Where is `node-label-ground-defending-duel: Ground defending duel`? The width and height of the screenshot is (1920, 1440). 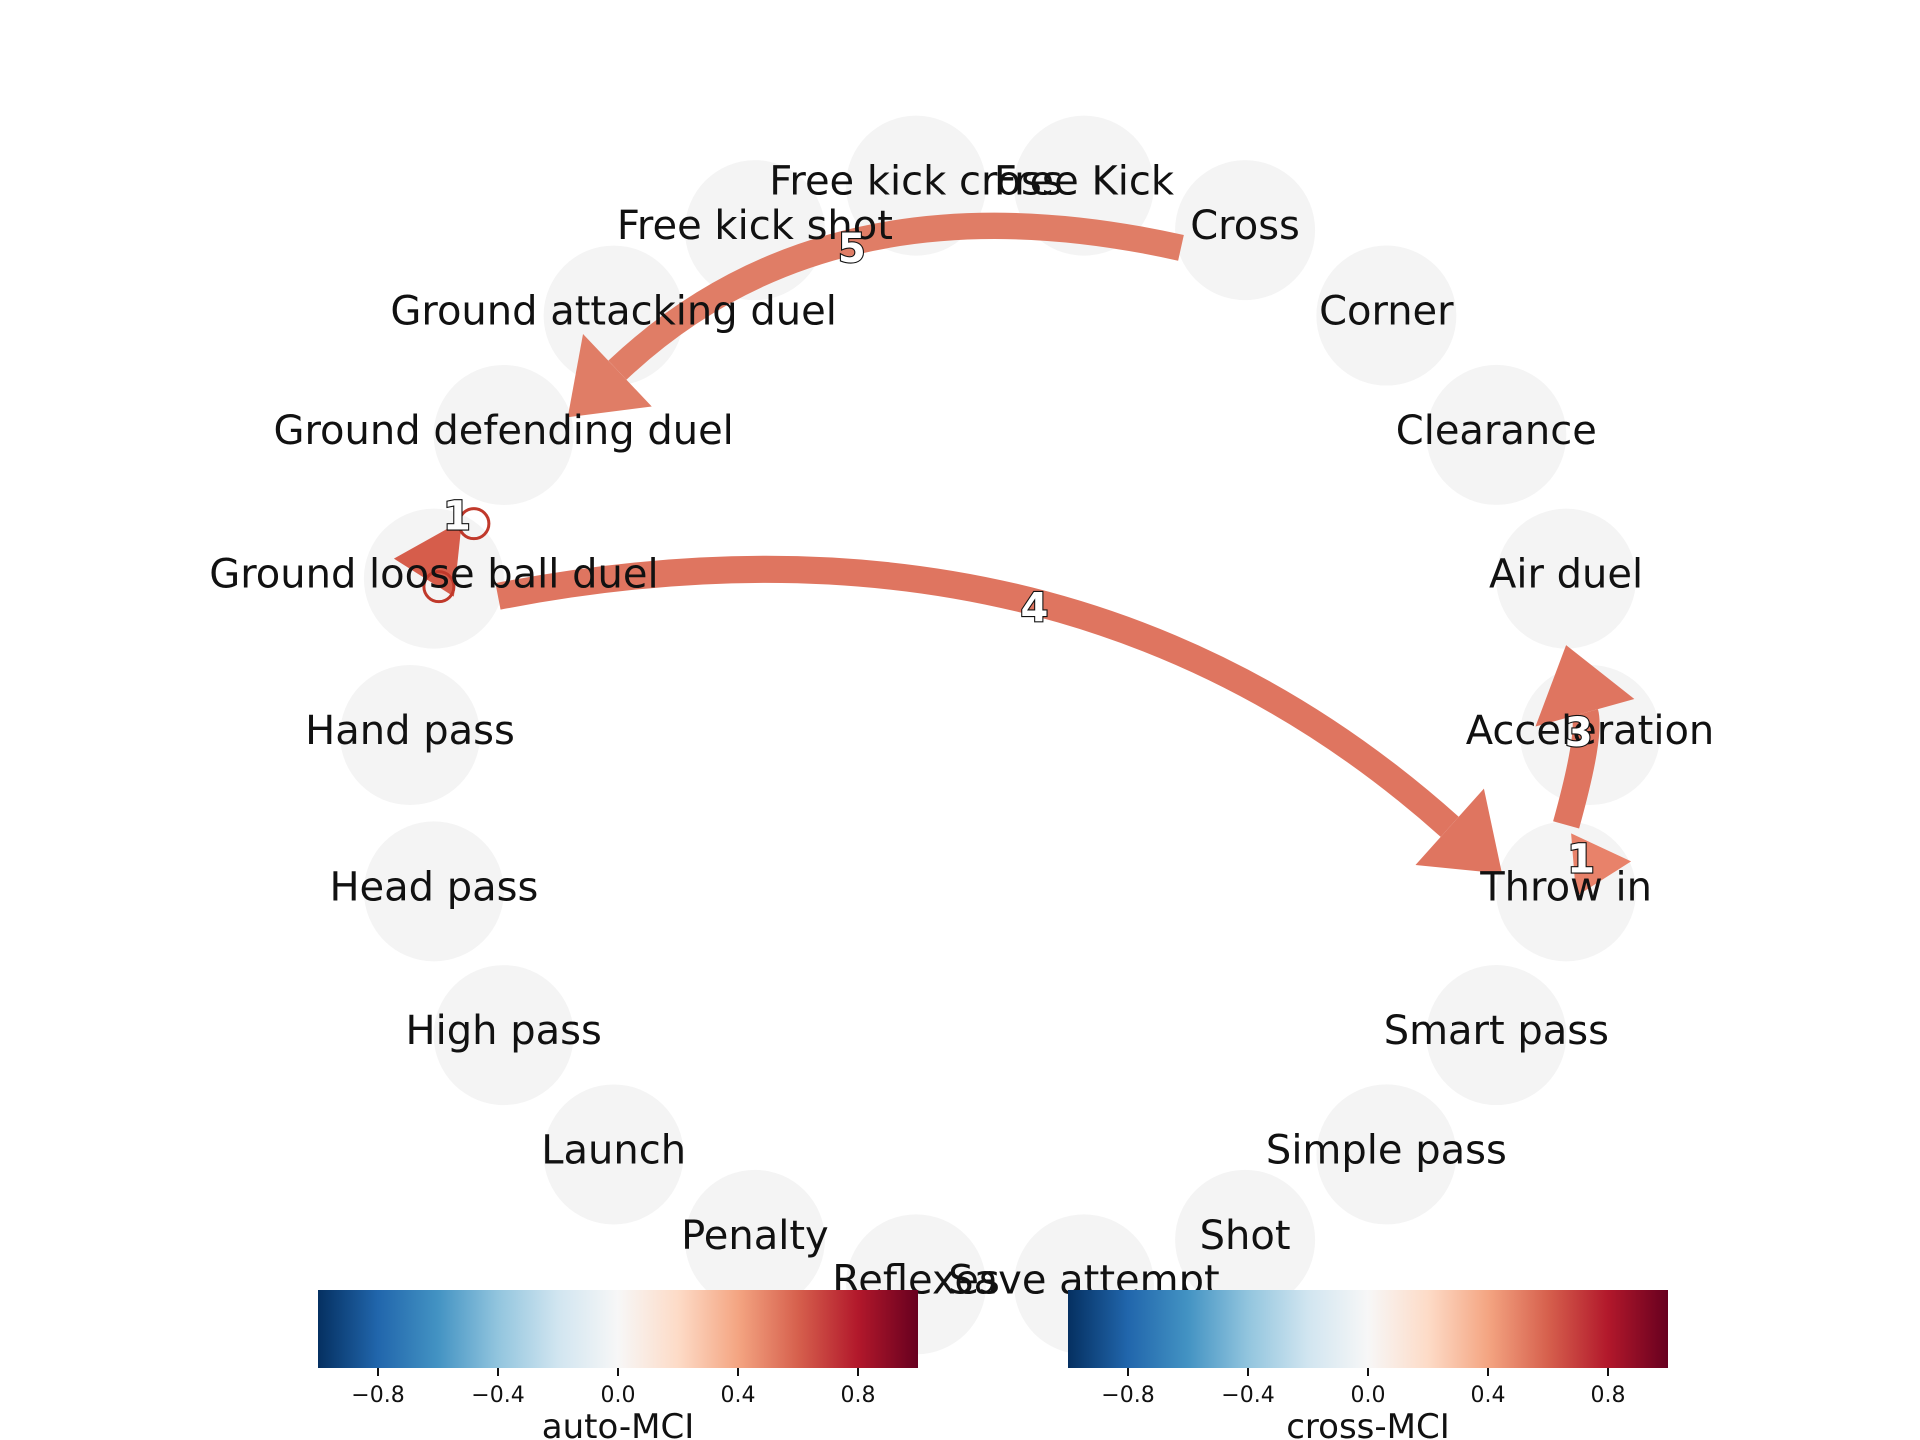 node-label-ground-defending-duel: Ground defending duel is located at coordinates (503, 431).